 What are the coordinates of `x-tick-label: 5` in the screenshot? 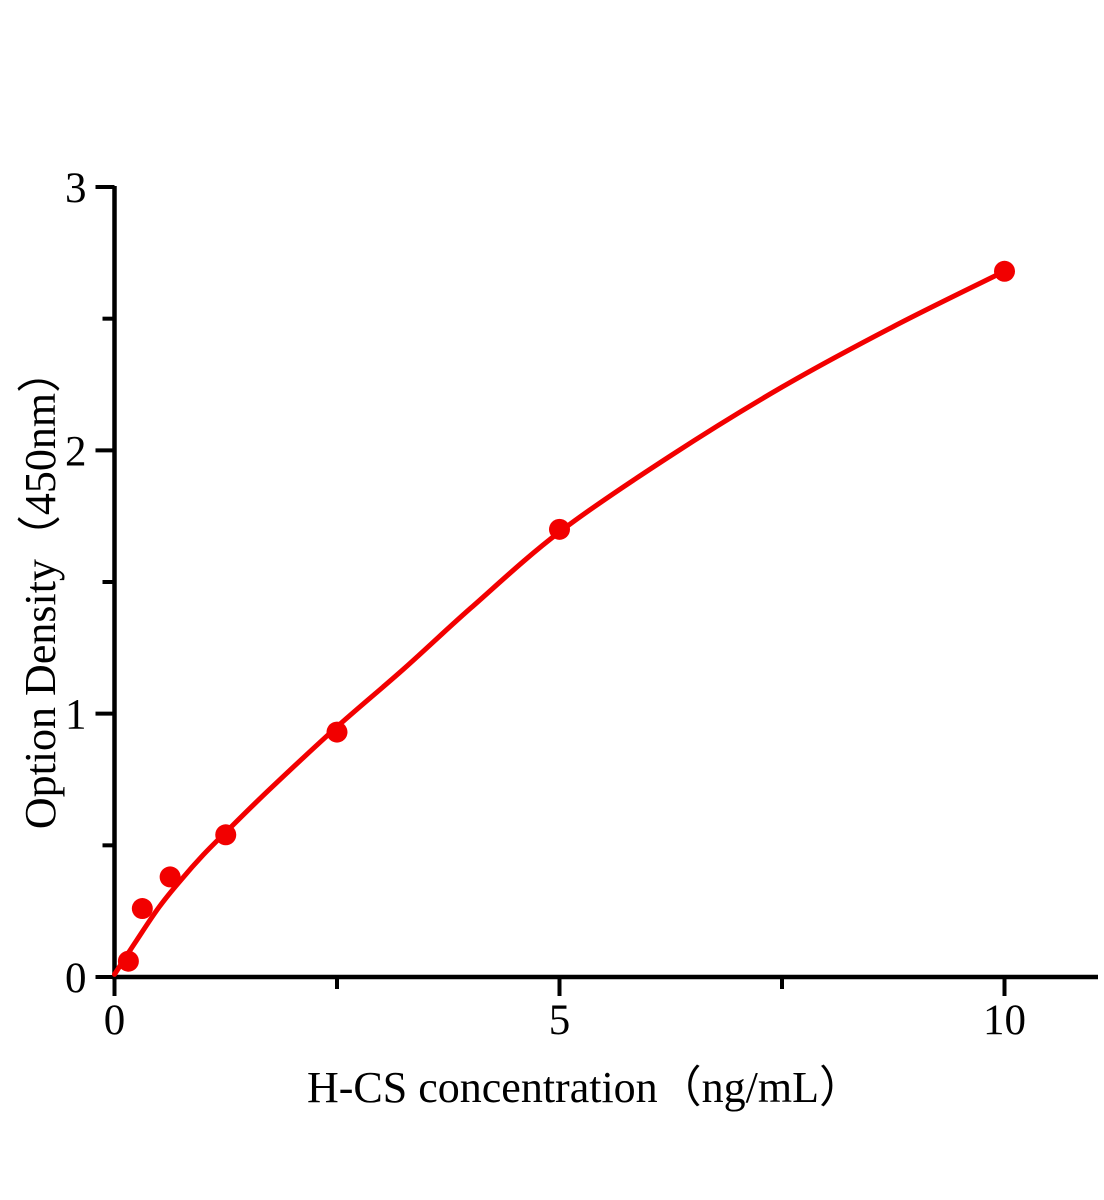 It's located at (560, 1020).